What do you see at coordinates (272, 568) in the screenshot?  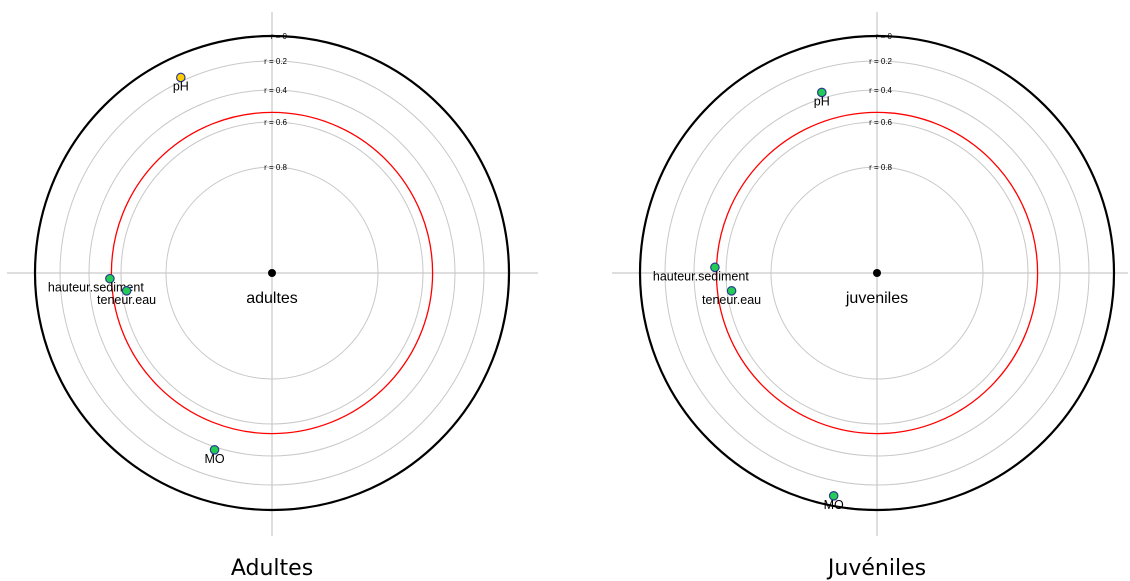 I see `panel-title: Adultes` at bounding box center [272, 568].